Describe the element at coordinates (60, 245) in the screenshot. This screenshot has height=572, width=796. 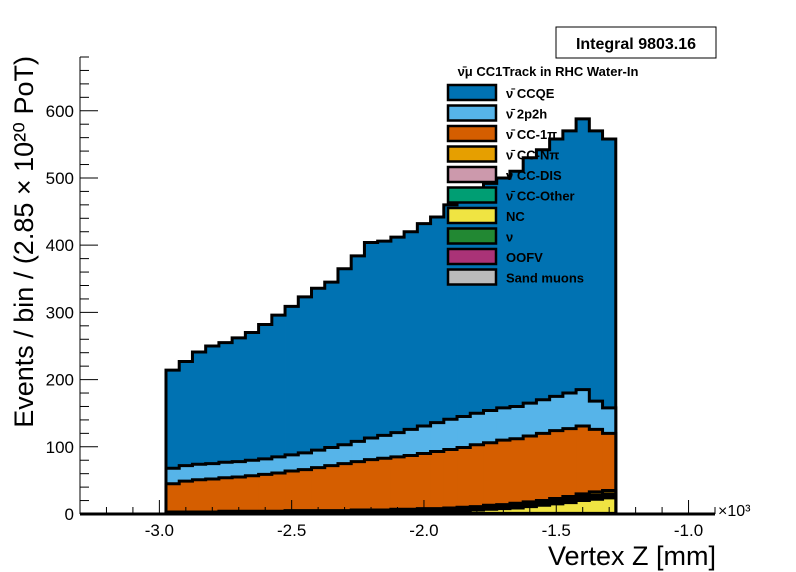
I see `y-tick-label: 400` at that location.